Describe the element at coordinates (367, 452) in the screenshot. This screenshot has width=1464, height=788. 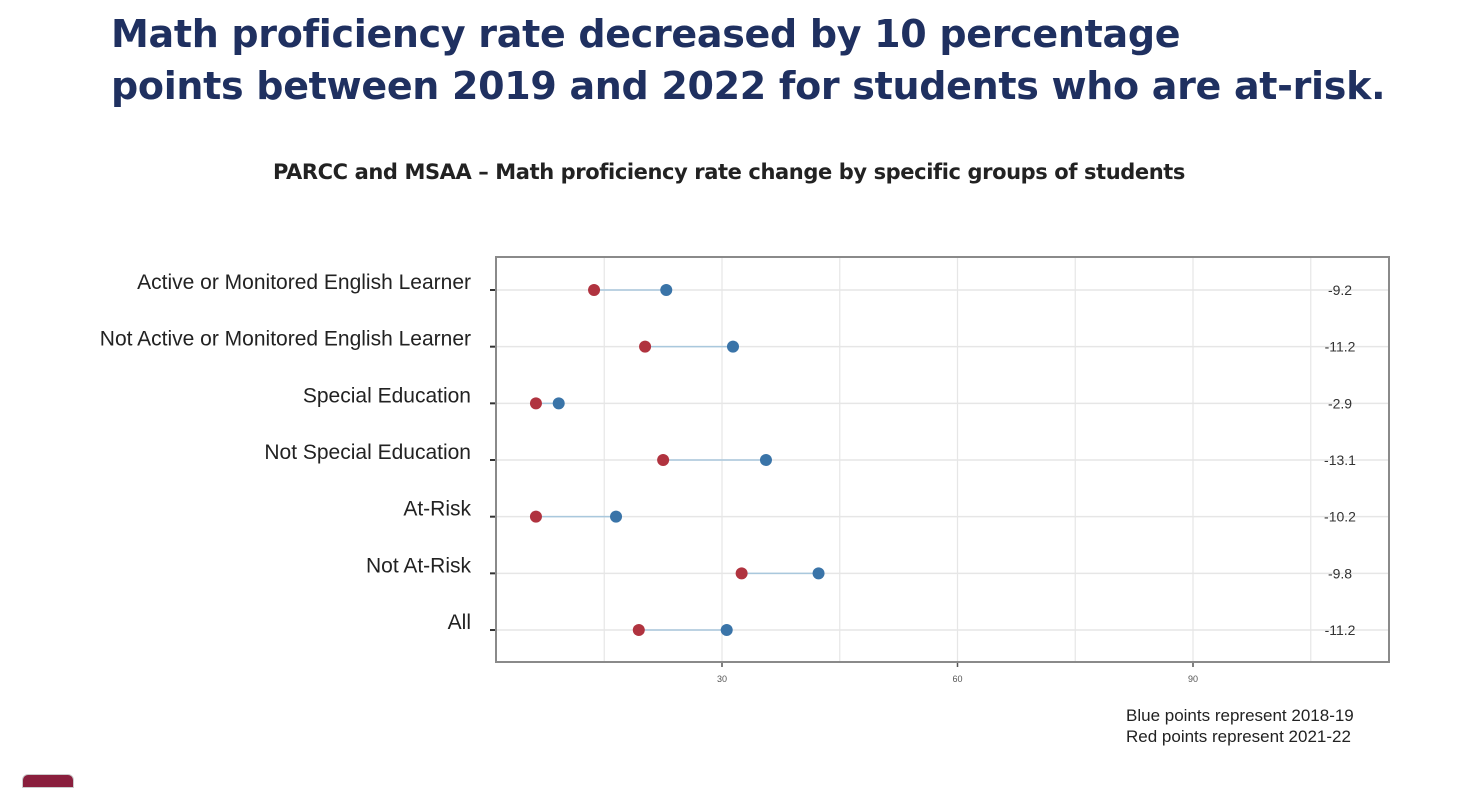
I see `y-tick-label: Not Special Education` at that location.